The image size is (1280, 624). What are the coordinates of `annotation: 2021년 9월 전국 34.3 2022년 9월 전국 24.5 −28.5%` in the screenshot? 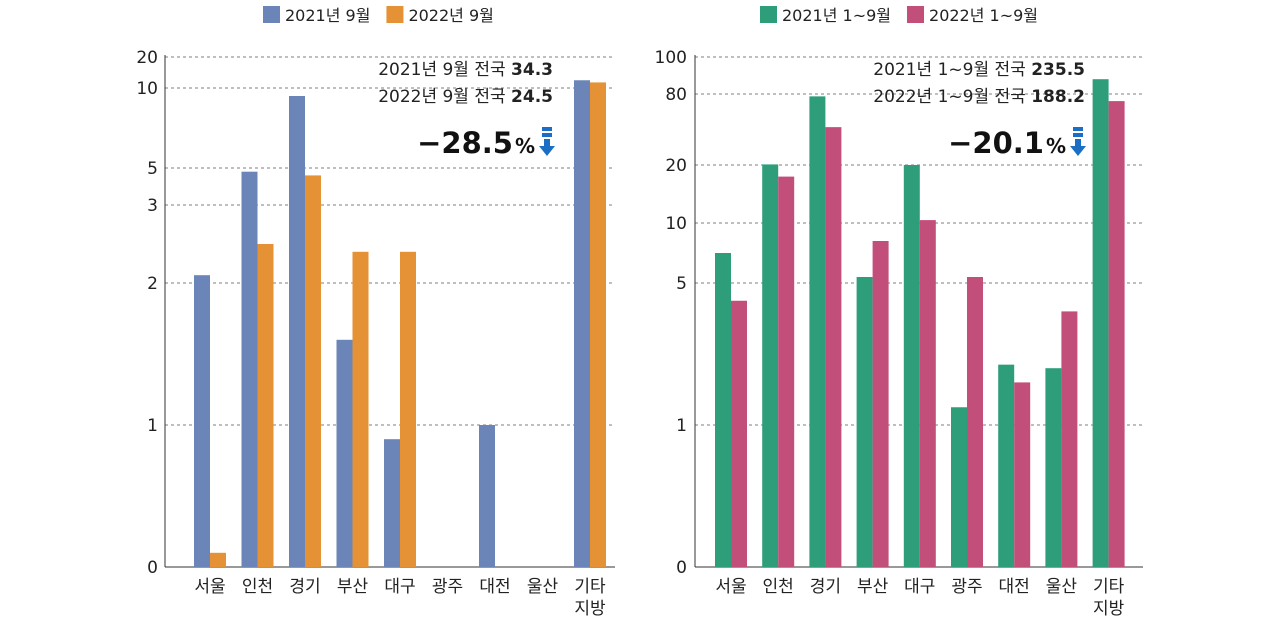 It's located at (466, 110).